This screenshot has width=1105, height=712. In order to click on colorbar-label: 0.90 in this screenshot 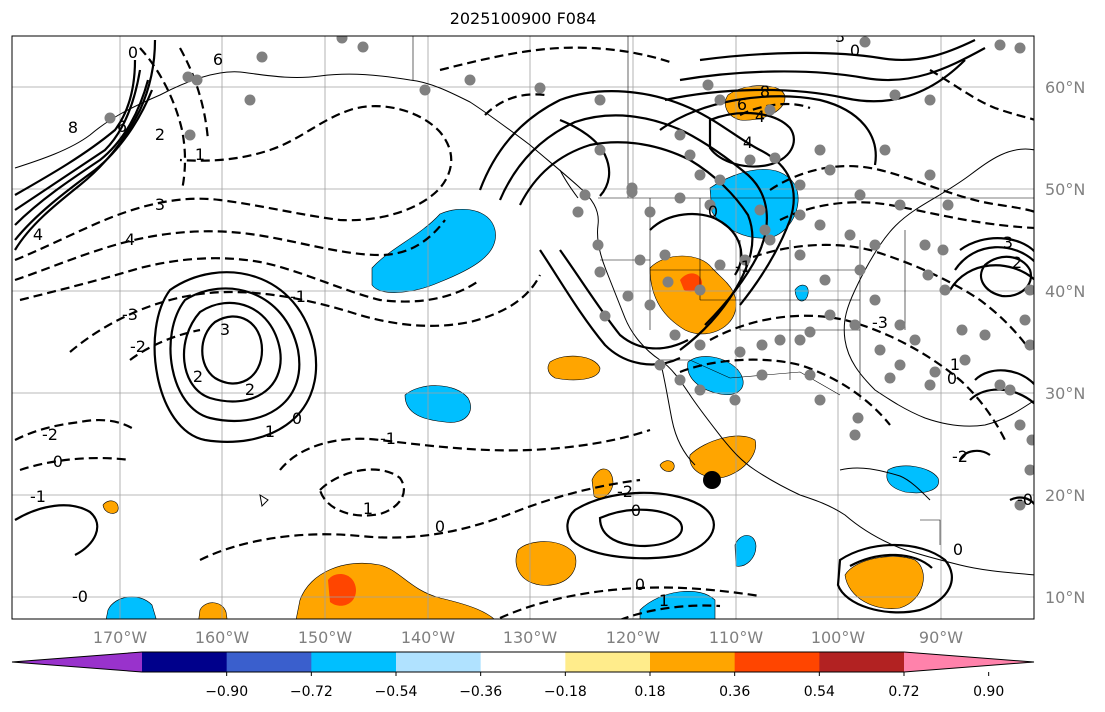, I will do `click(988, 692)`.